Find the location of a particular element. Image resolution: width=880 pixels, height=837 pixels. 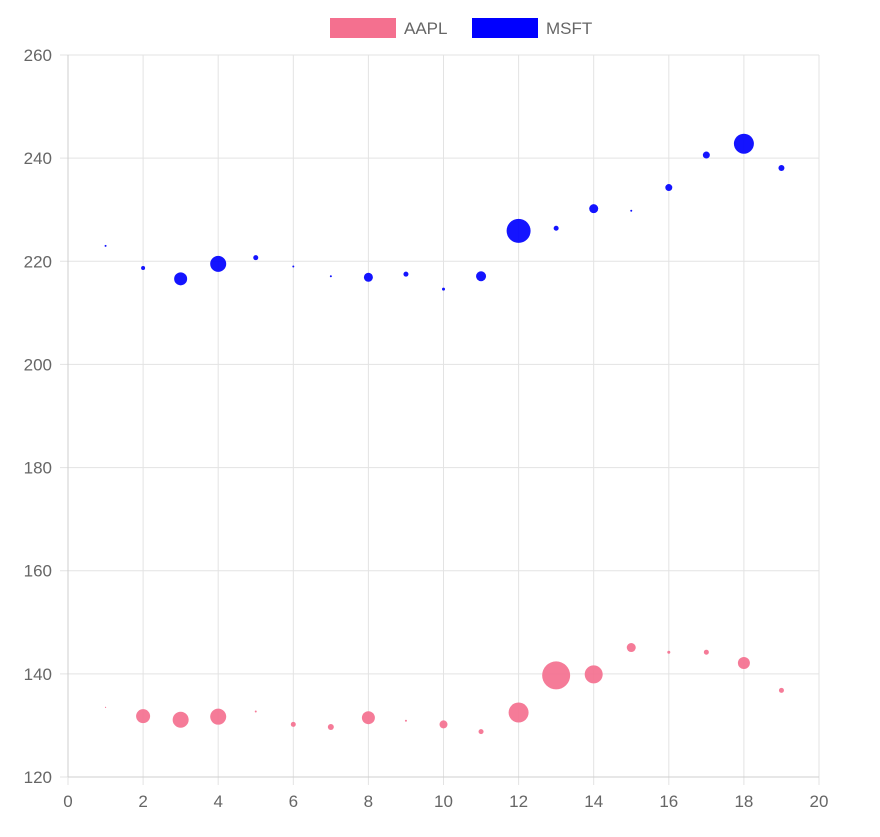

legend-item-msft: MSFT is located at coordinates (532, 28).